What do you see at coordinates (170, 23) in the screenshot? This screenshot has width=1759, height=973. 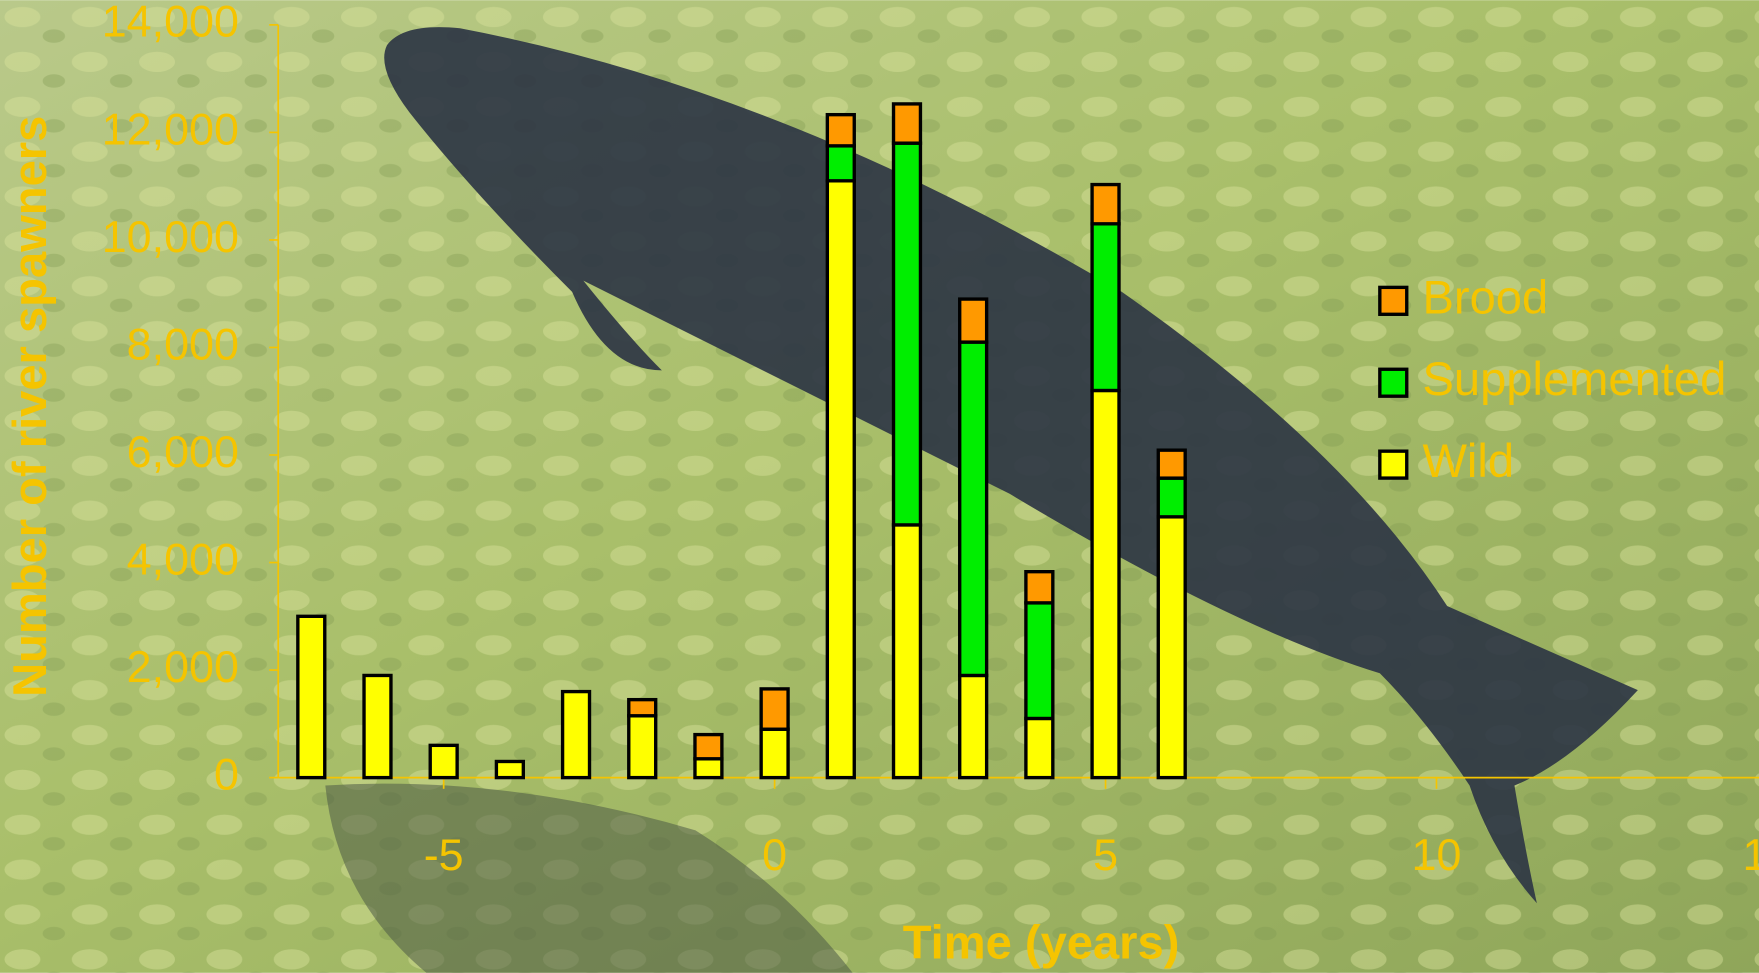 I see `y-tick-label: 14,000` at bounding box center [170, 23].